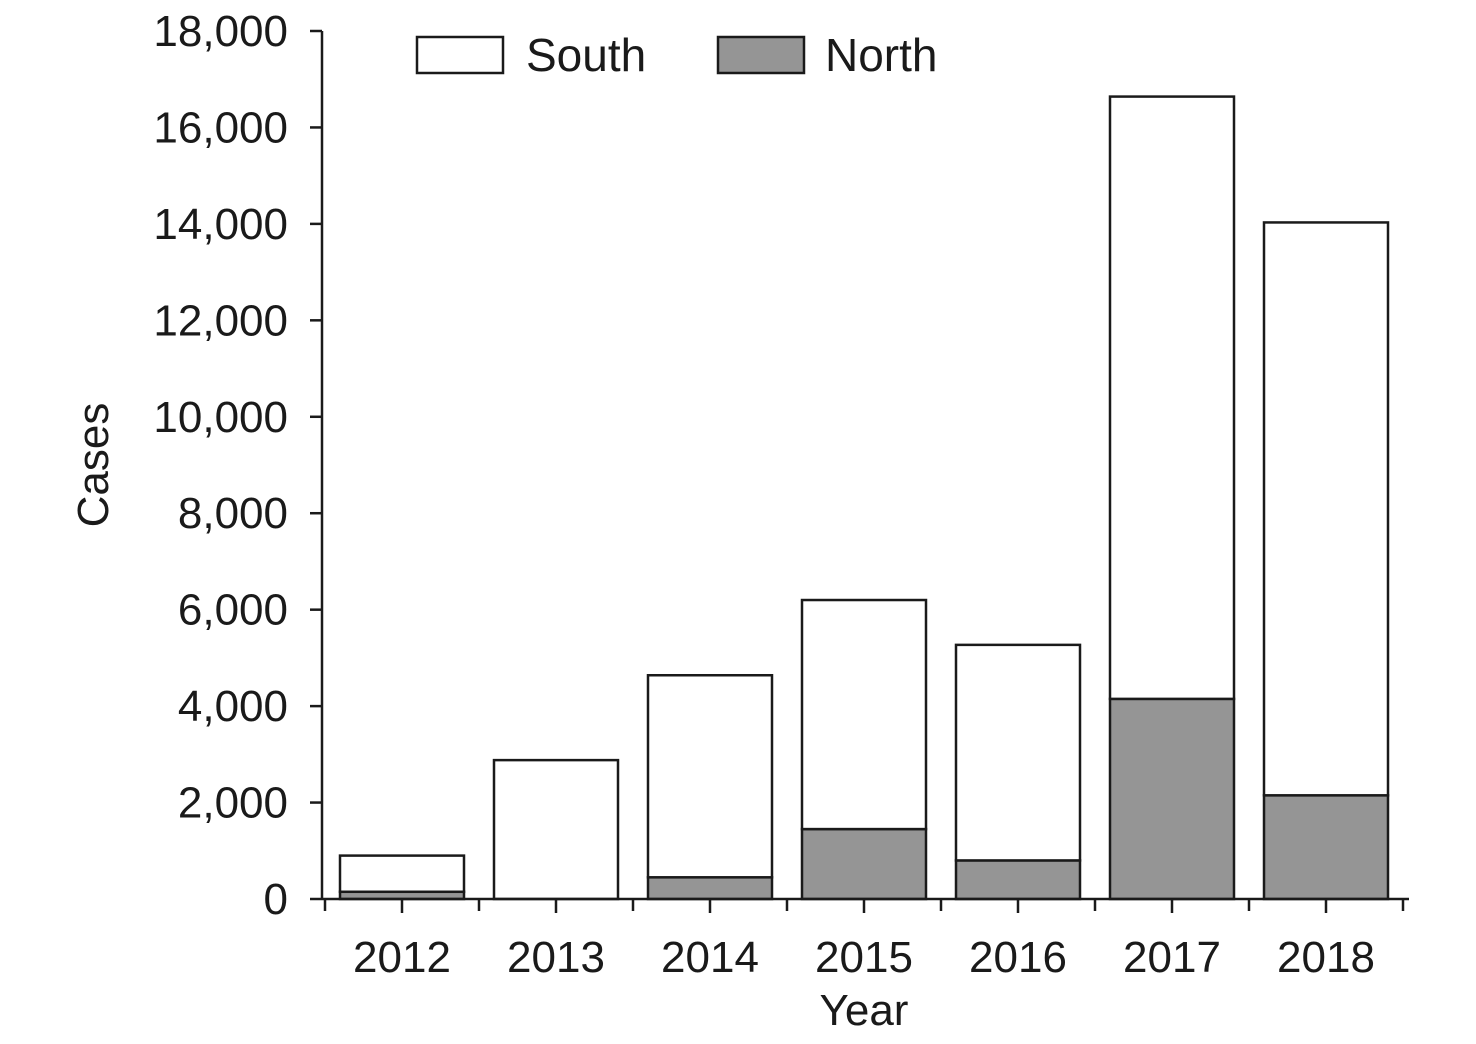 The width and height of the screenshot is (1476, 1044). What do you see at coordinates (864, 714) in the screenshot?
I see `bar-south-2015` at bounding box center [864, 714].